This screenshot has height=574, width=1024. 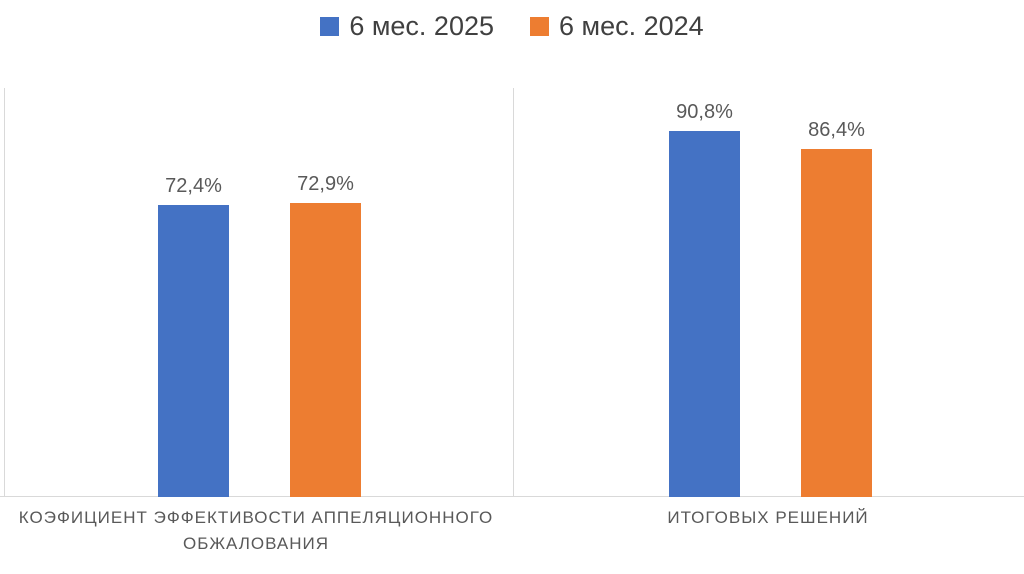 I want to click on legend-label-2024: 6 мес. 2024, so click(x=631, y=26).